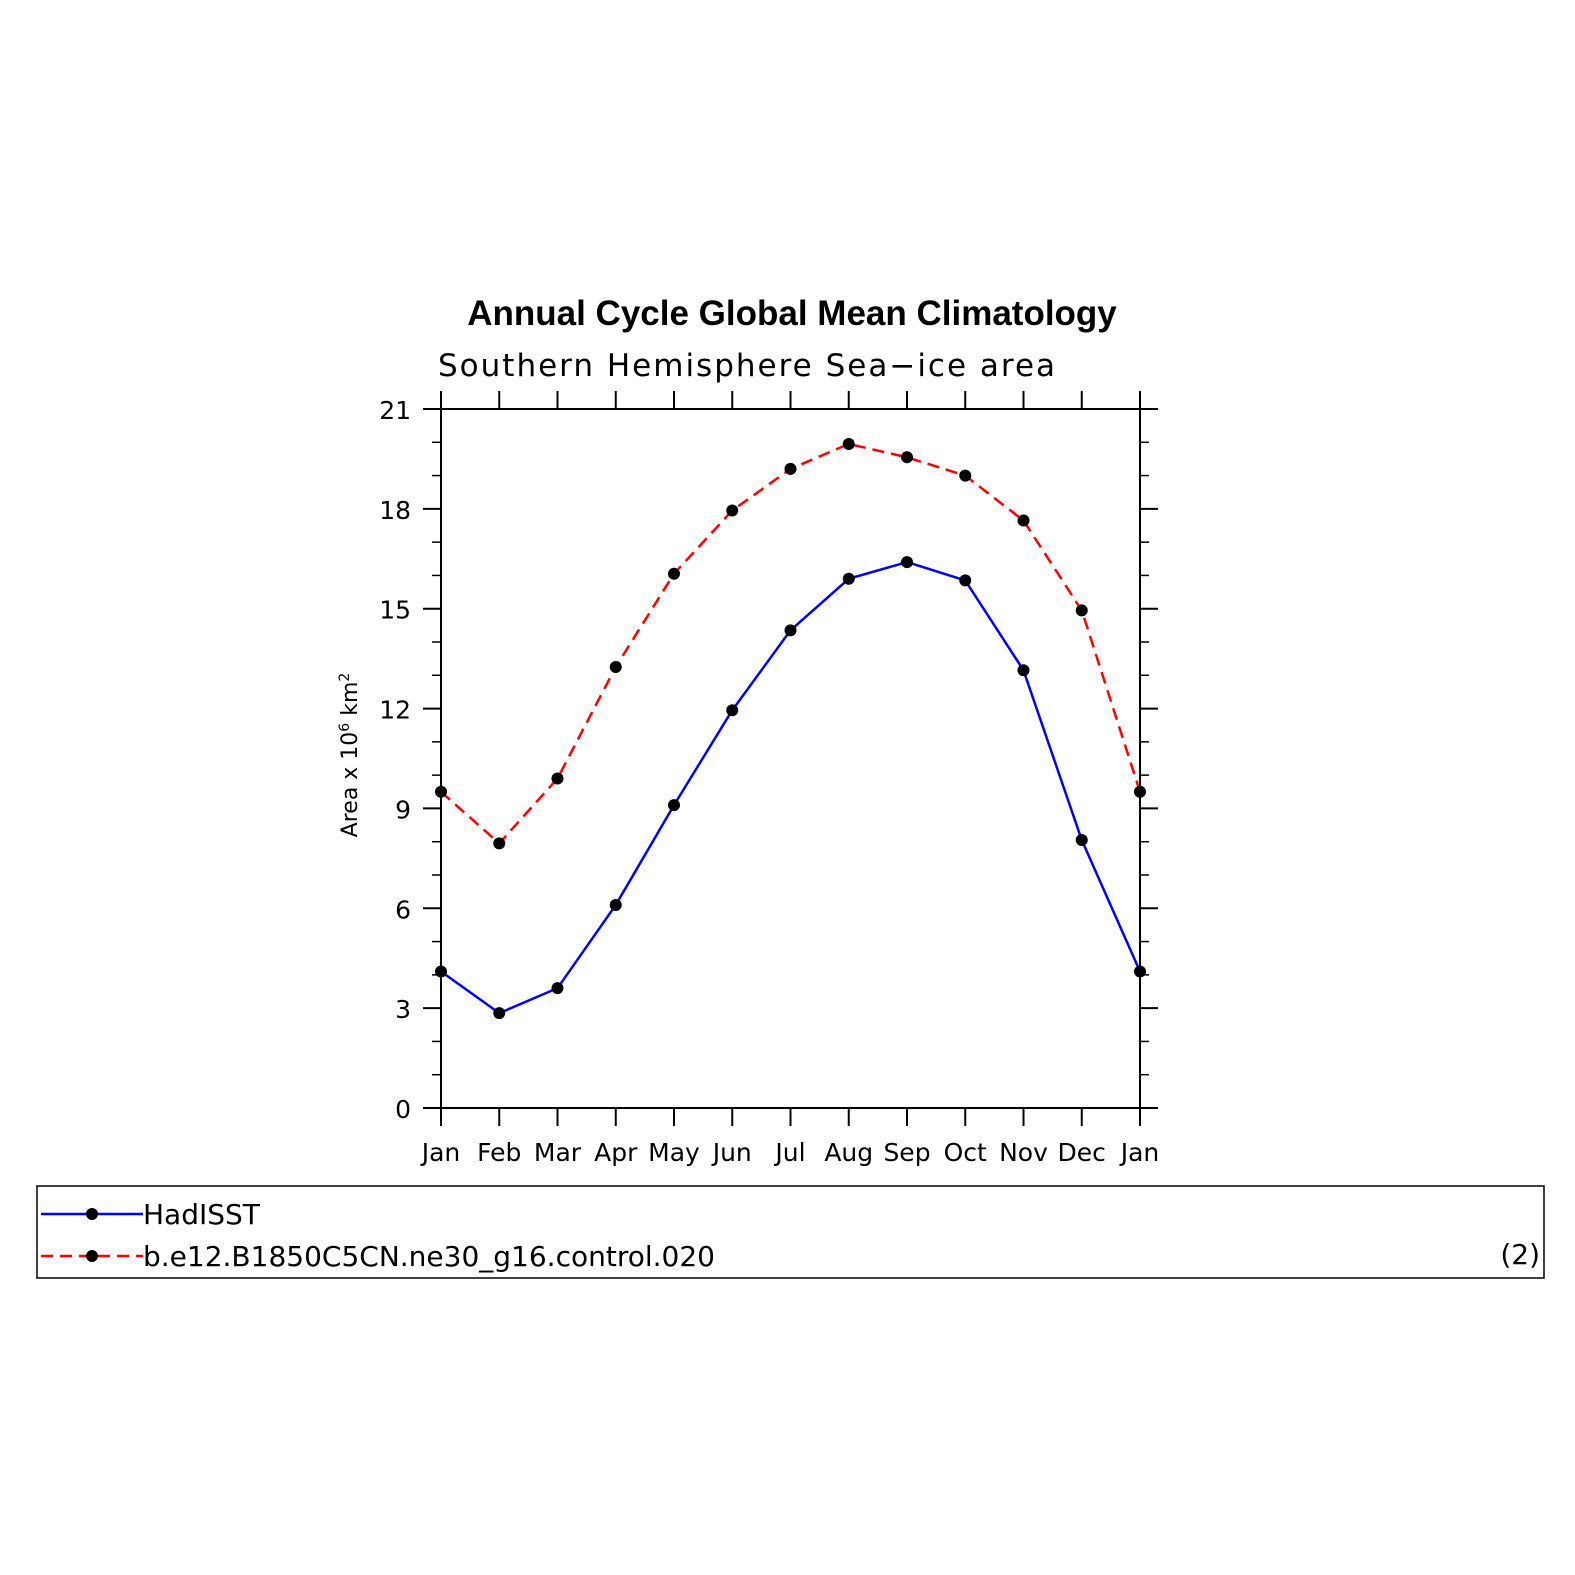  What do you see at coordinates (1023, 1152) in the screenshot?
I see `x-tick-label: Nov` at bounding box center [1023, 1152].